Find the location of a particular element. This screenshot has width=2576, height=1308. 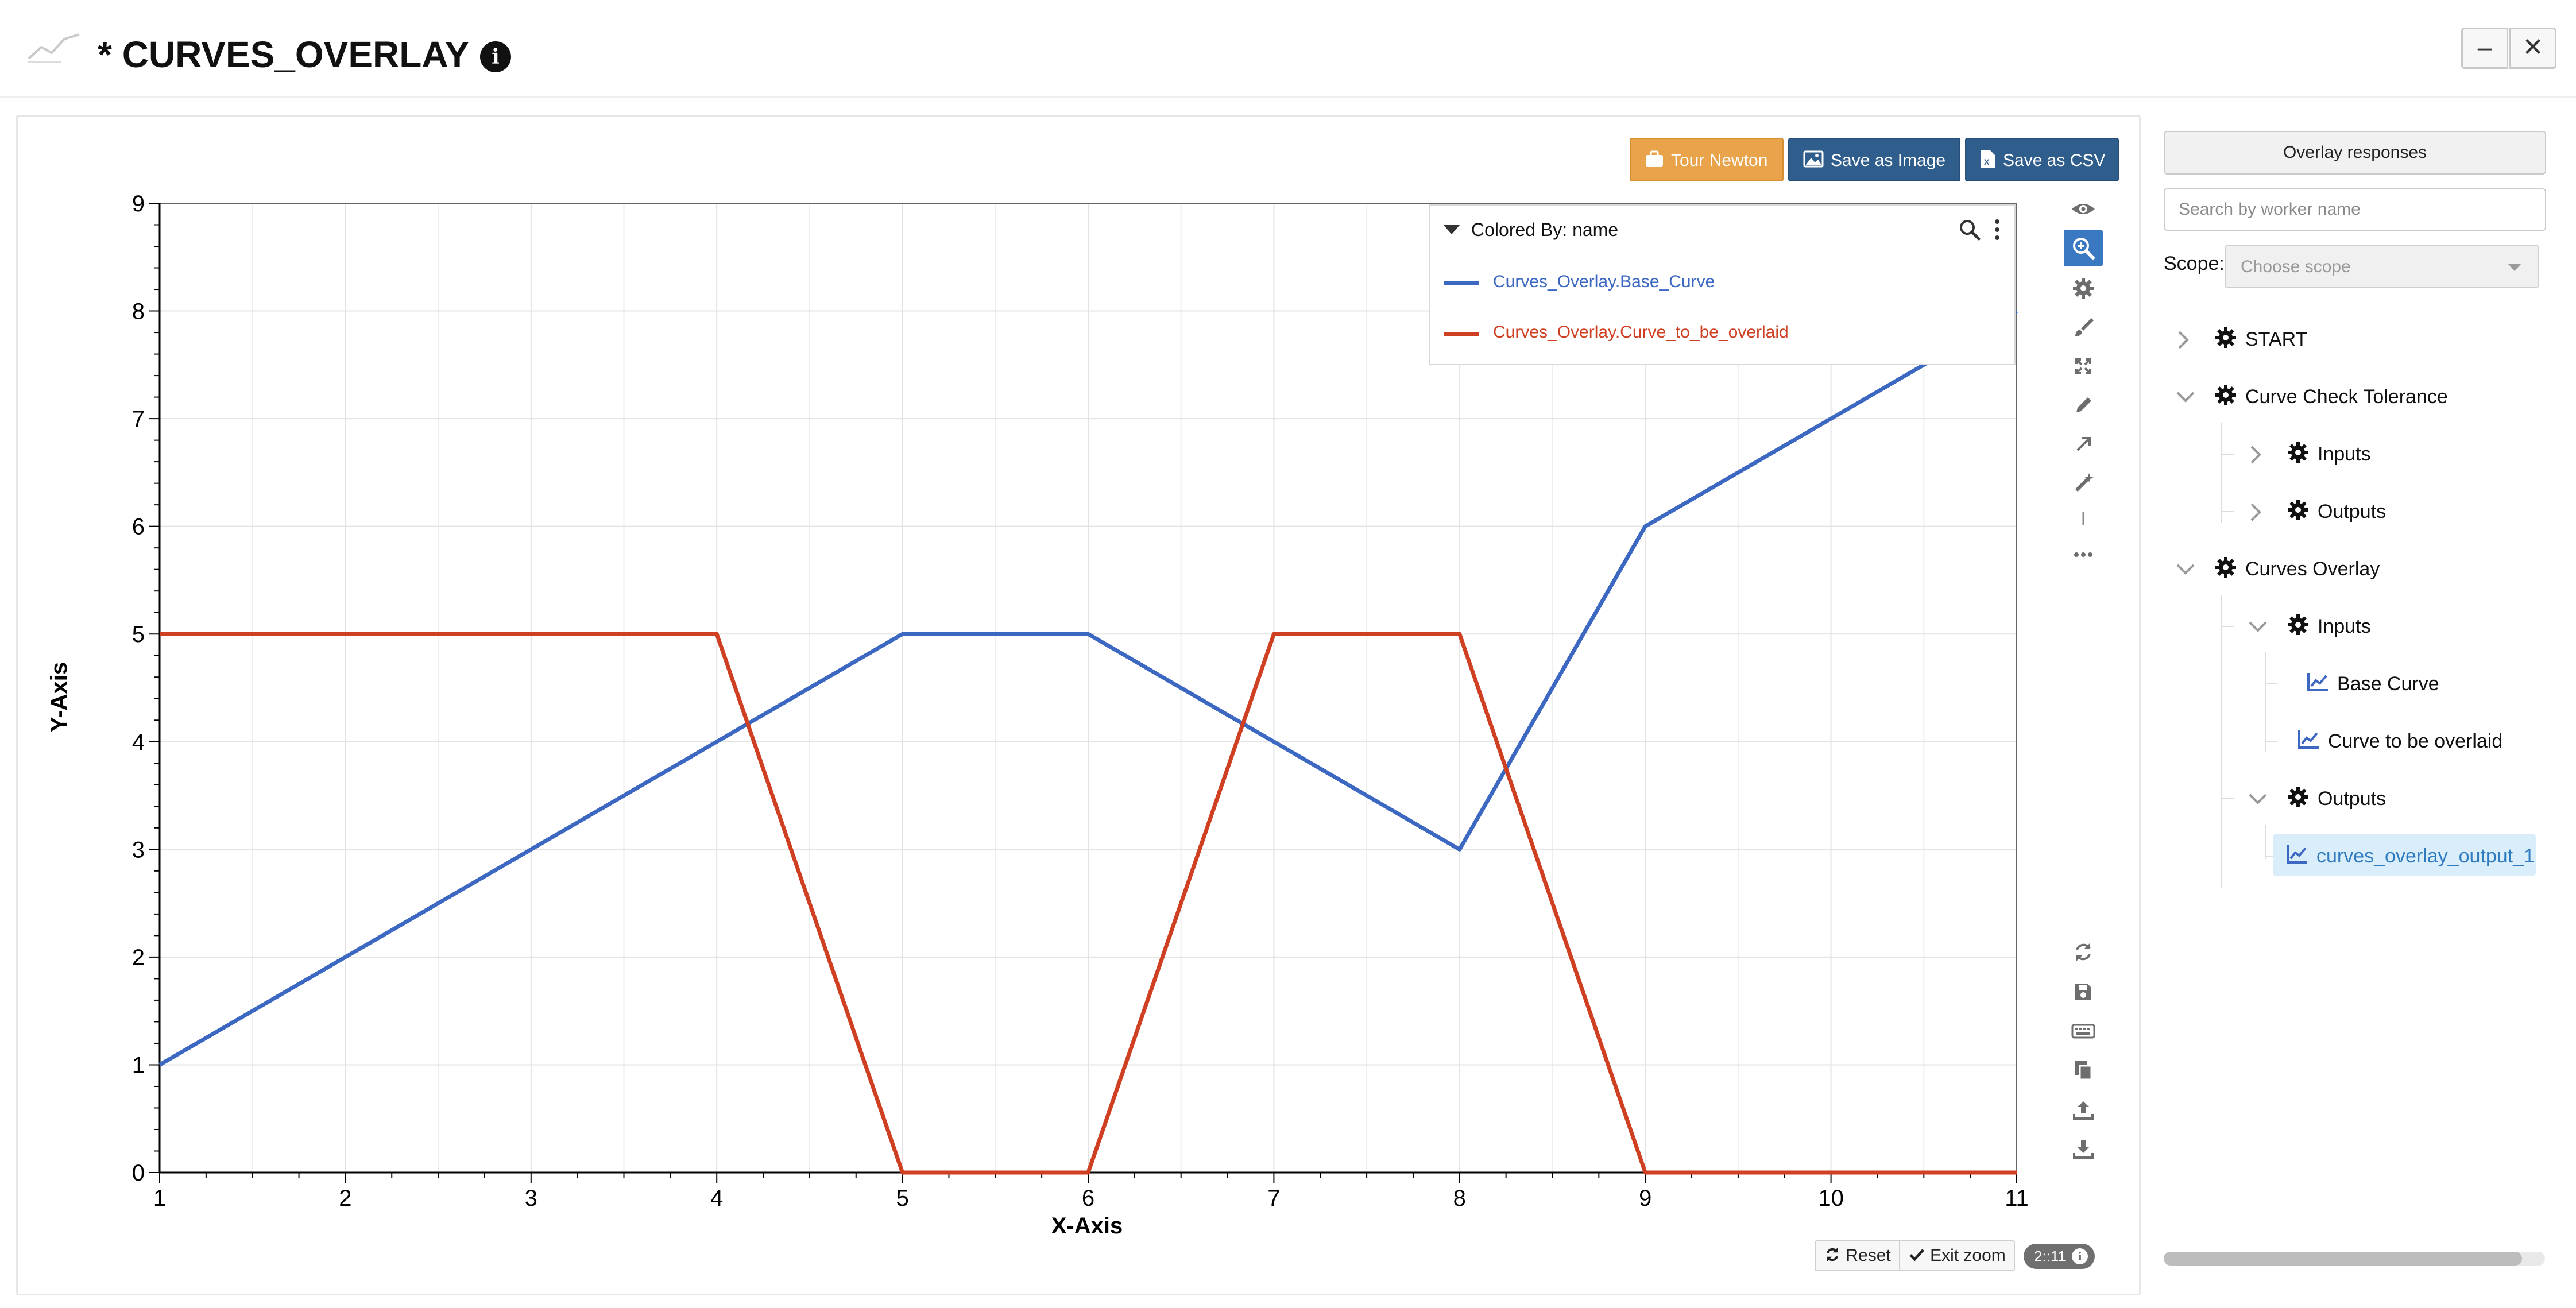

y-tick-label: 2 is located at coordinates (138, 958).